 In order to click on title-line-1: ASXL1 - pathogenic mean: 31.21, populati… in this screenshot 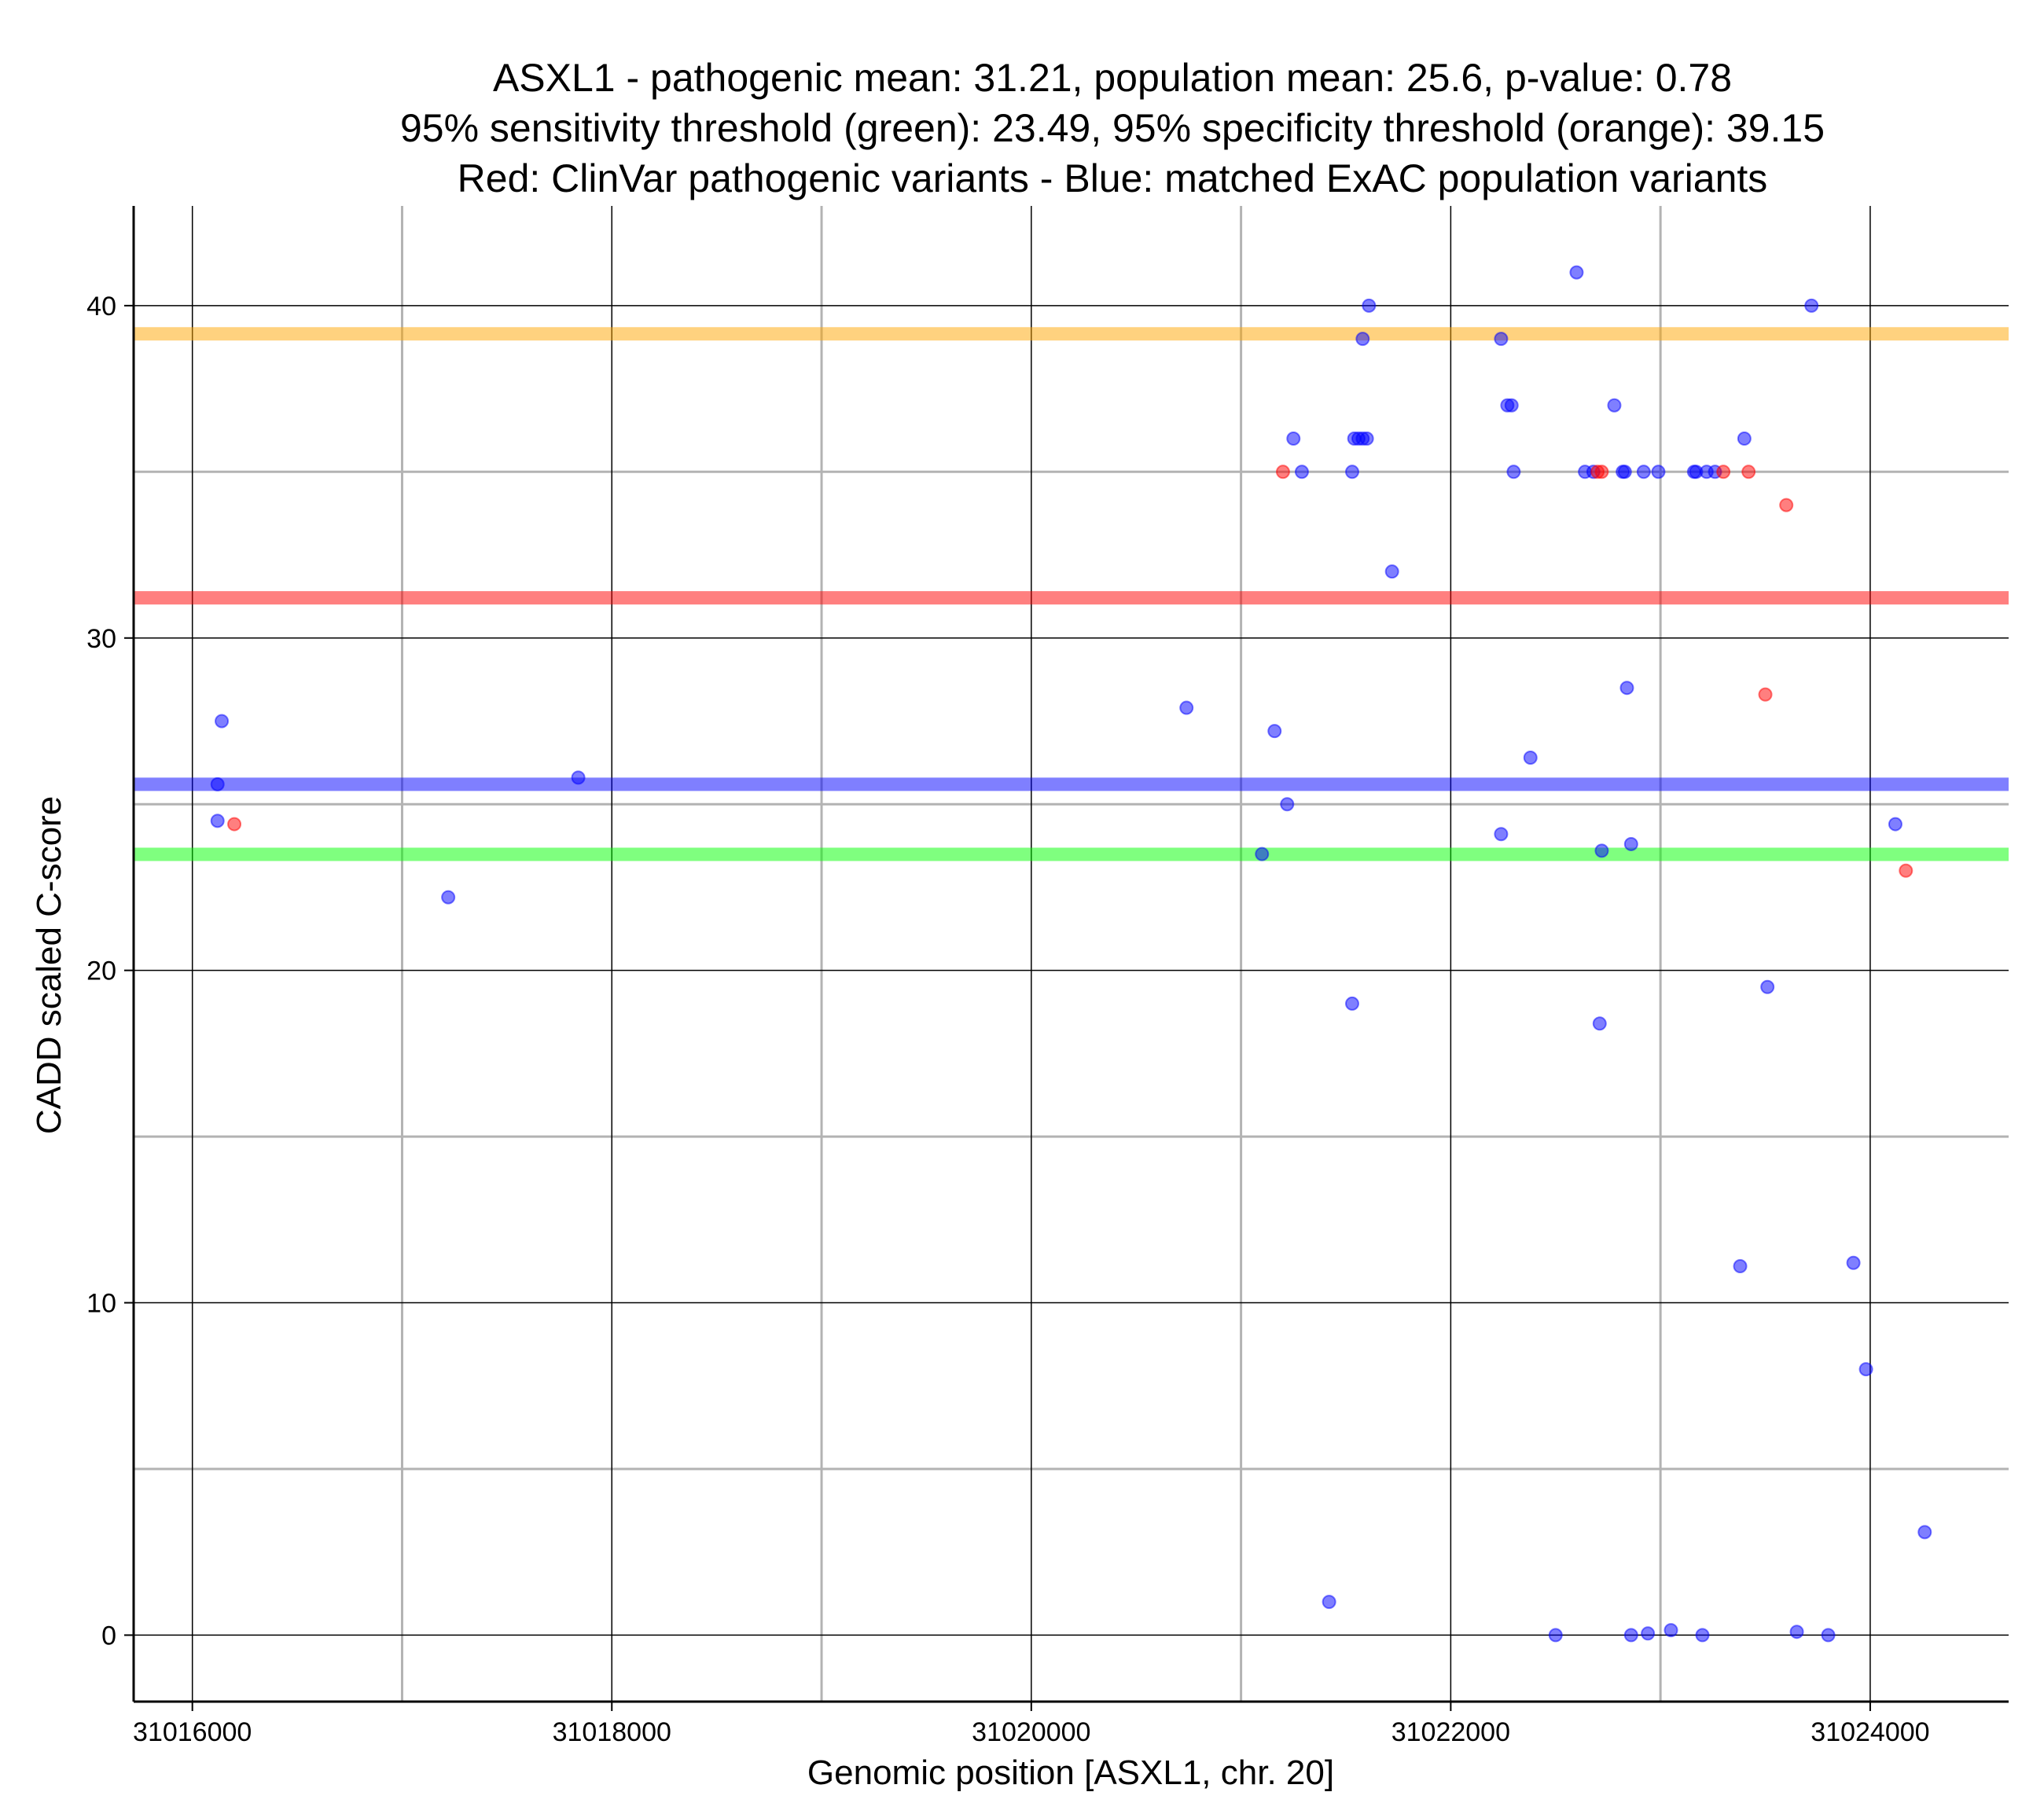, I will do `click(1113, 78)`.